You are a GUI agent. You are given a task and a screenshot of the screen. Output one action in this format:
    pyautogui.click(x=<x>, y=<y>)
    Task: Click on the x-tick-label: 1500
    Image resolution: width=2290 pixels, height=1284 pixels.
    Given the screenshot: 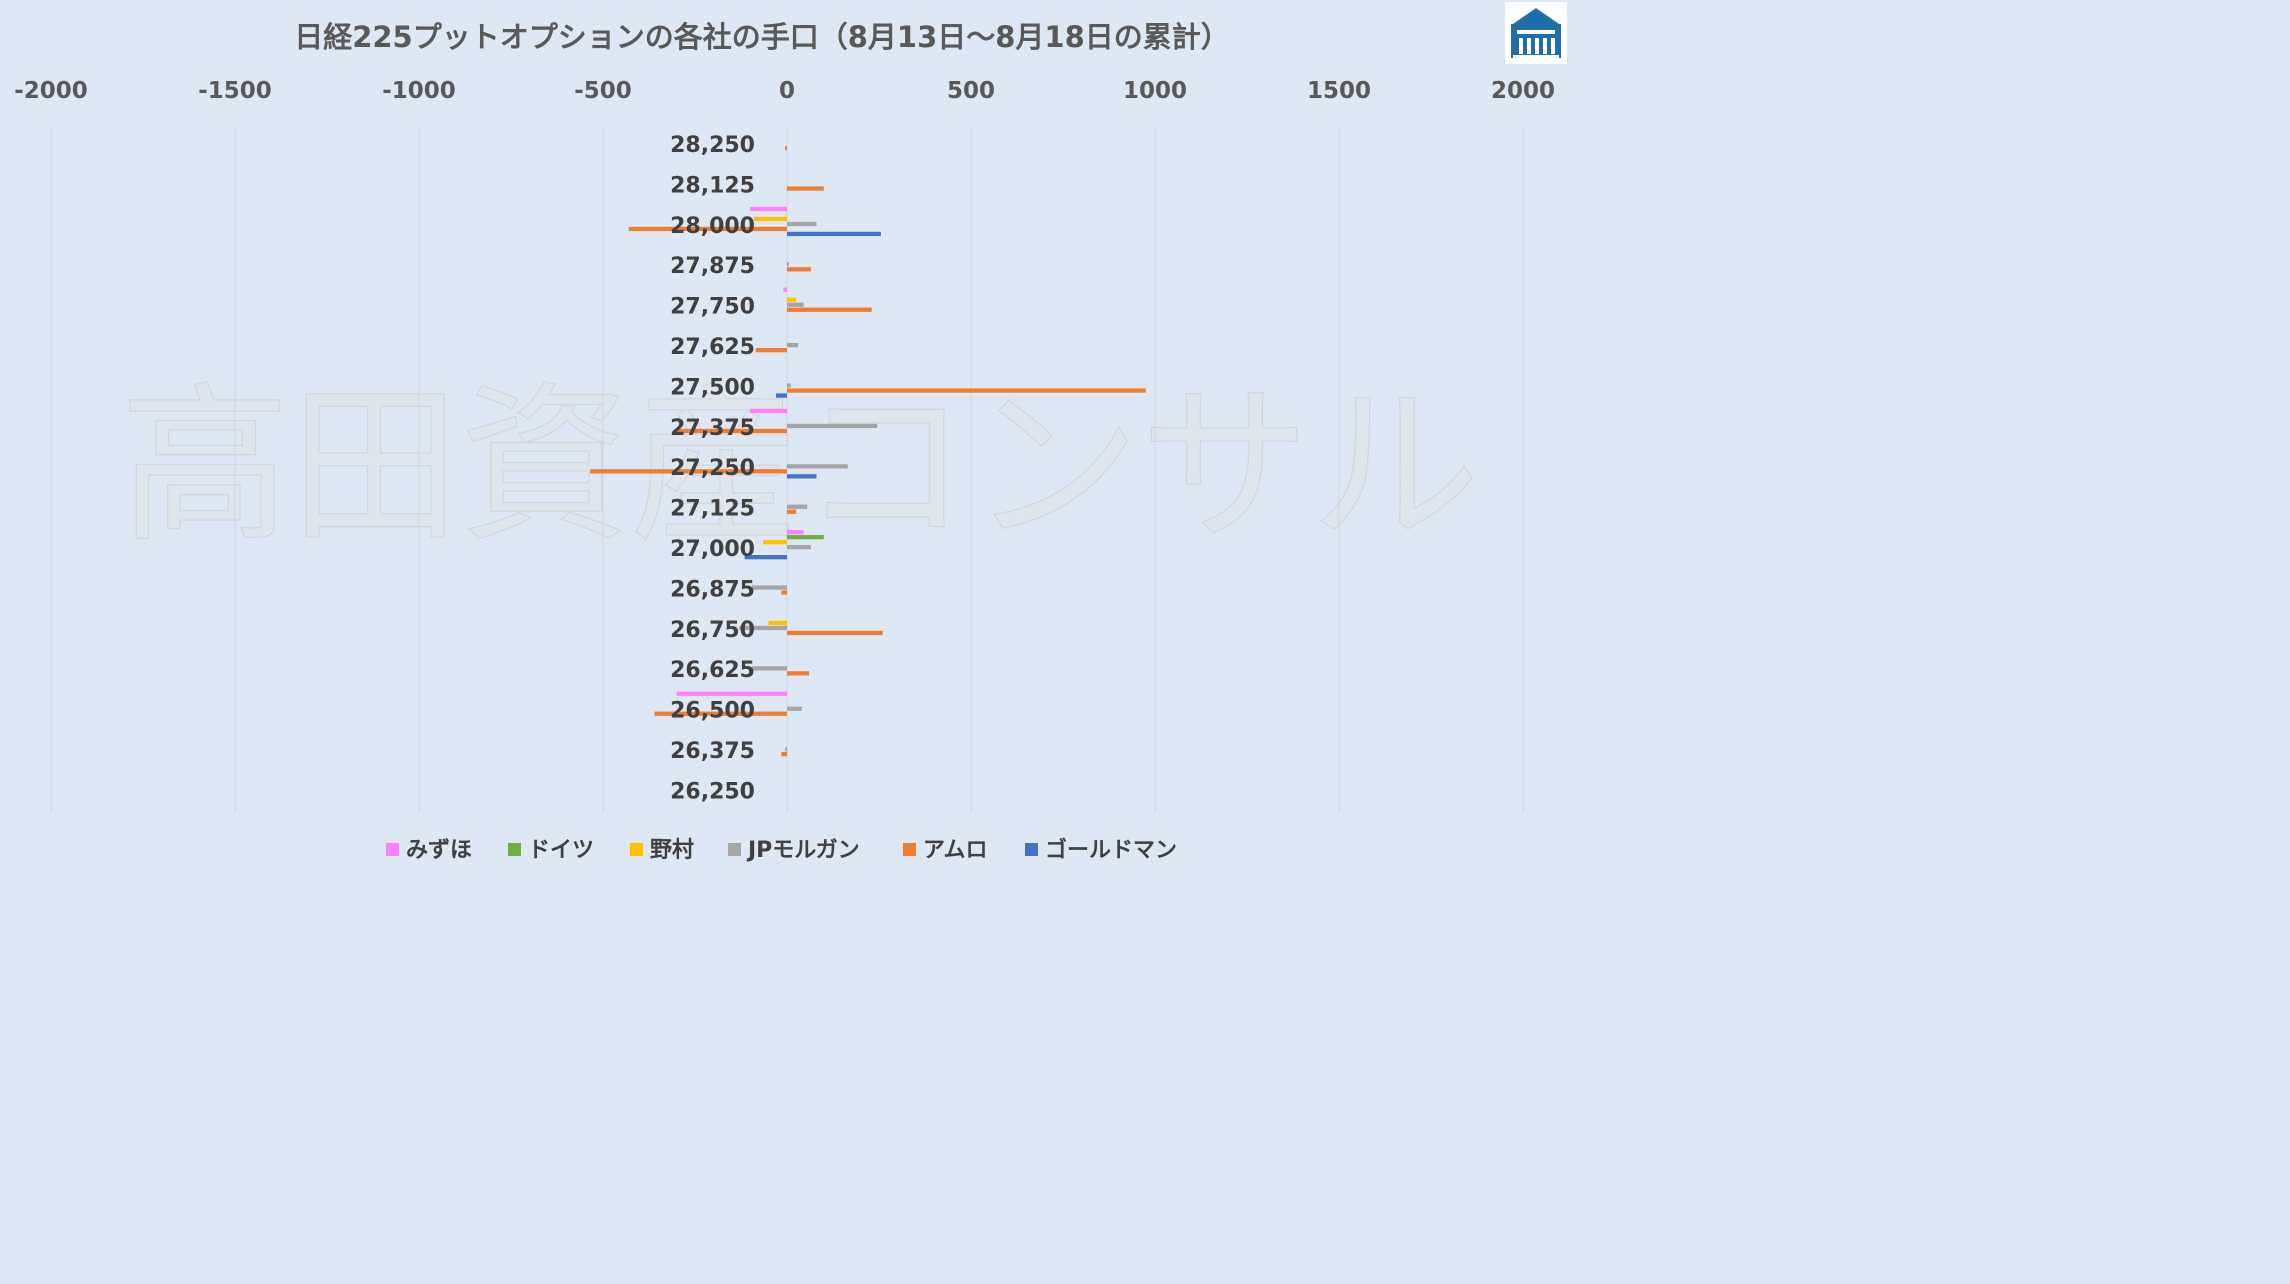 What is the action you would take?
    pyautogui.click(x=1339, y=91)
    